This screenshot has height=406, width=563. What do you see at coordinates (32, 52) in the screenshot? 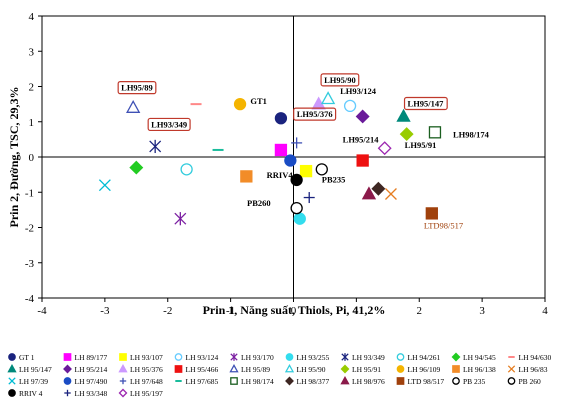
I see `y-tick-label: 3` at bounding box center [32, 52].